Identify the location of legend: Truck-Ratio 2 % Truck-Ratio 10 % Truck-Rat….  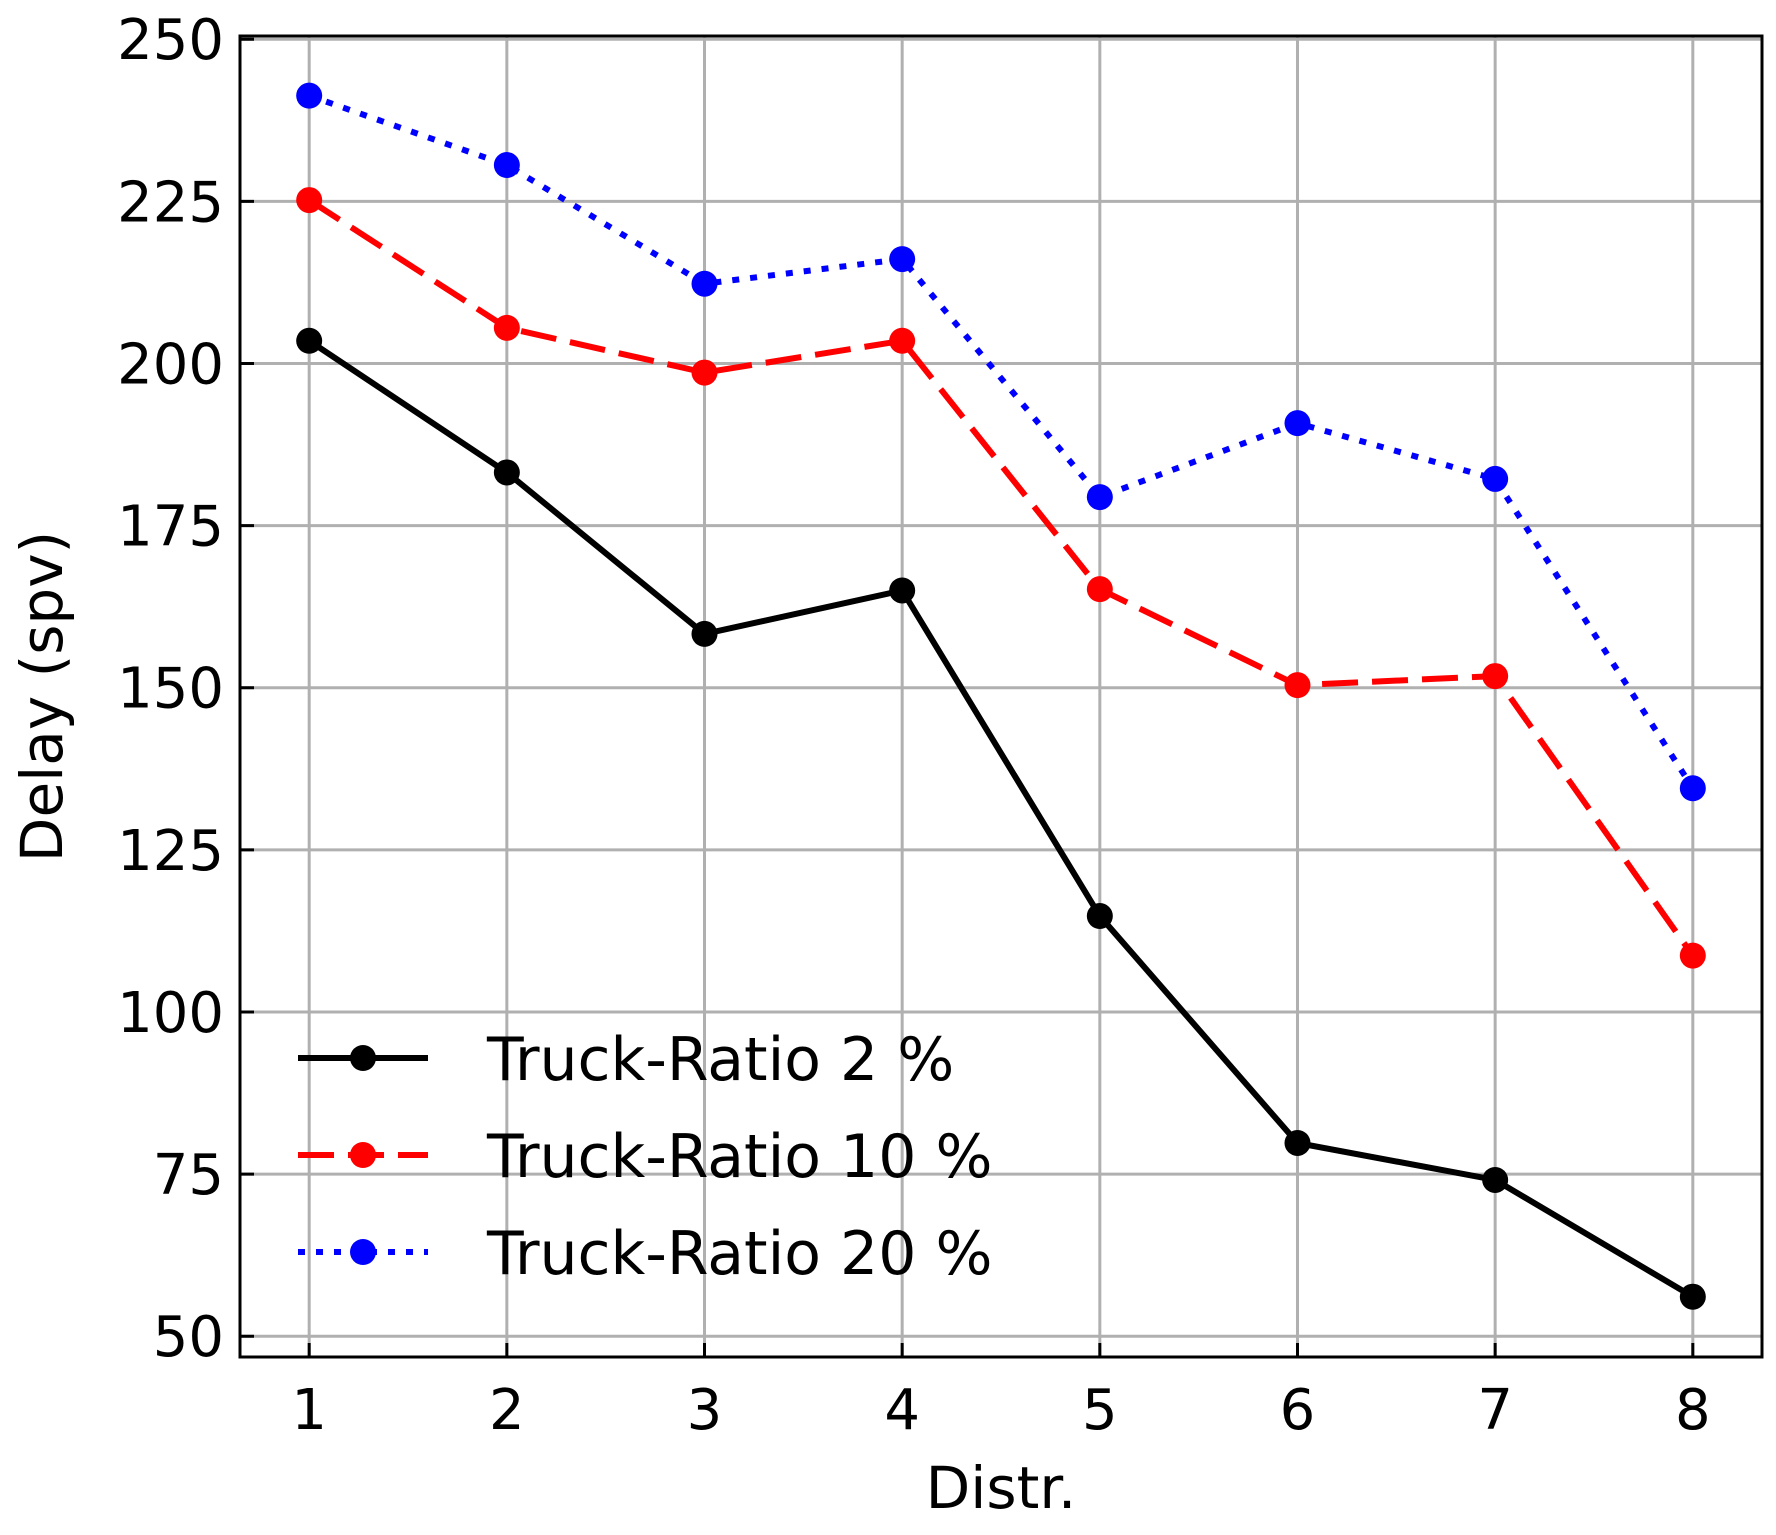
(645, 1157).